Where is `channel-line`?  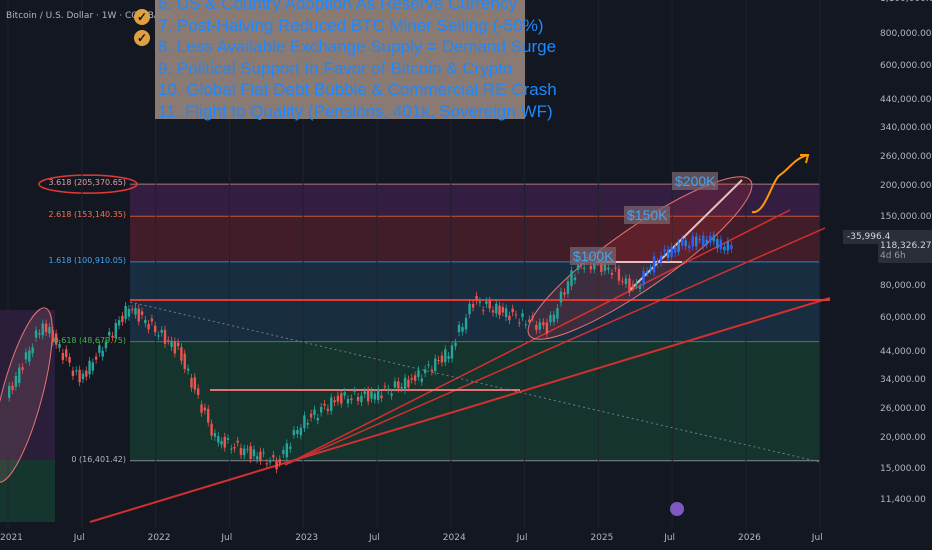 channel-line is located at coordinates (686, 235).